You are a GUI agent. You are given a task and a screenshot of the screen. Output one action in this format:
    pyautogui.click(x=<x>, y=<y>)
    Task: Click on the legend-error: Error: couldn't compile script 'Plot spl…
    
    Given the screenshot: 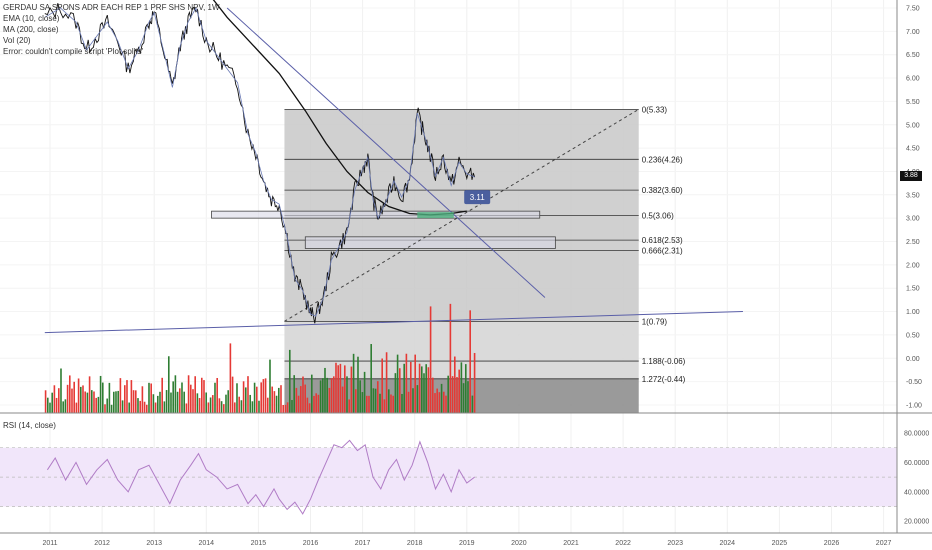 What is the action you would take?
    pyautogui.click(x=73, y=51)
    